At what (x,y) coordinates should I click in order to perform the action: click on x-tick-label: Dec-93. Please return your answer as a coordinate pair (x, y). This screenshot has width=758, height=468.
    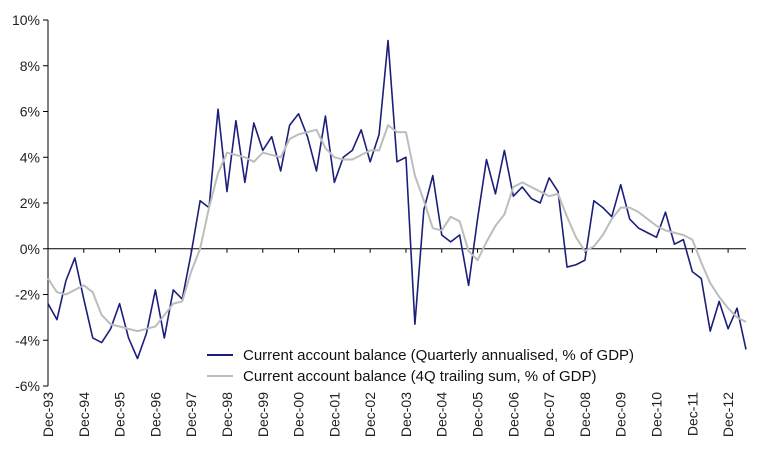
    Looking at the image, I should click on (48, 414).